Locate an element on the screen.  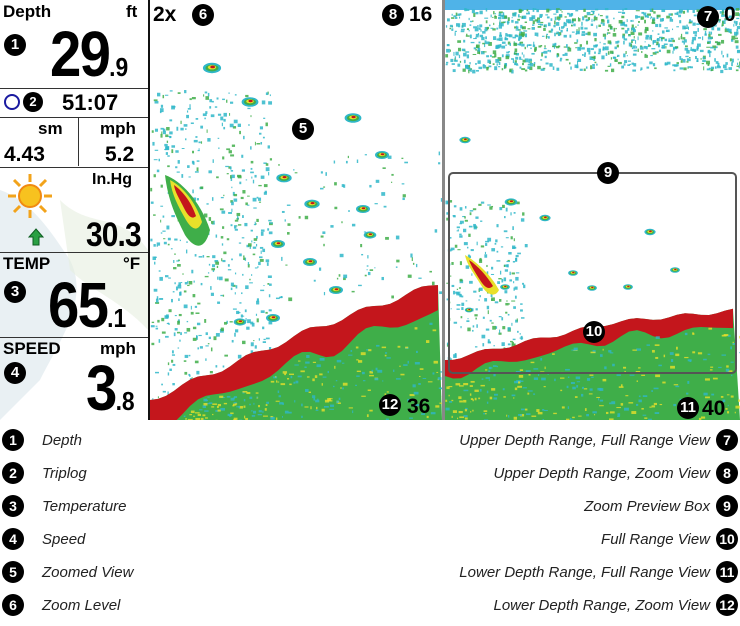
trip-speed: 5.2 is located at coordinates (120, 154).